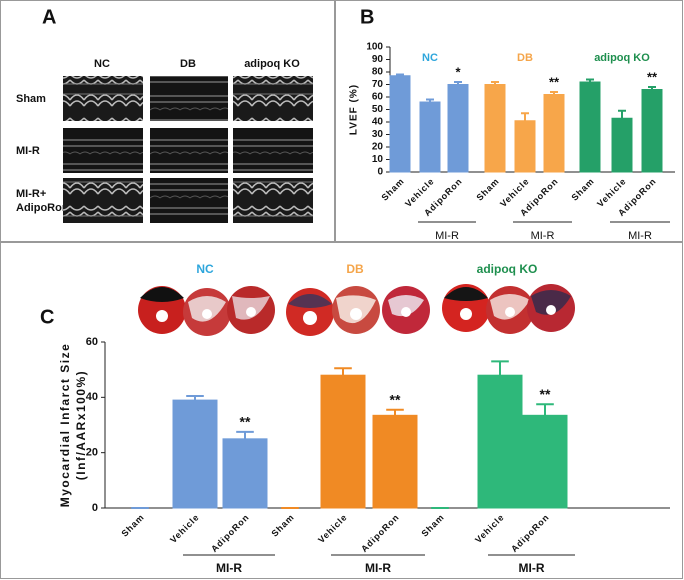  I want to click on column-label: adipoq KO, so click(272, 64).